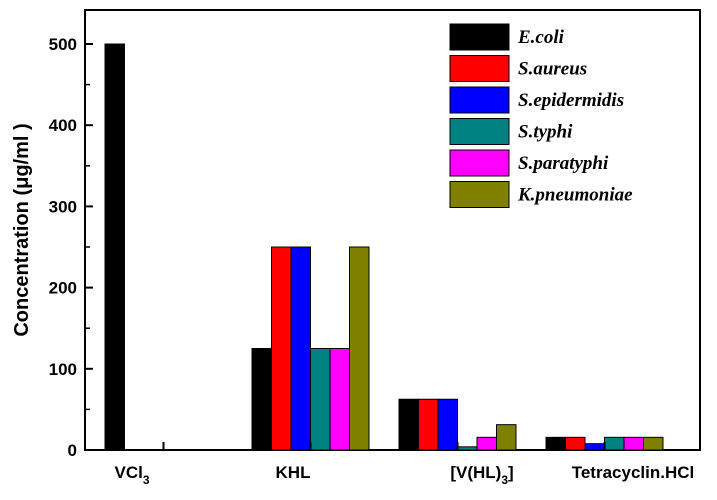 This screenshot has width=717, height=500. I want to click on x-tick-label: VCl3, so click(131, 475).